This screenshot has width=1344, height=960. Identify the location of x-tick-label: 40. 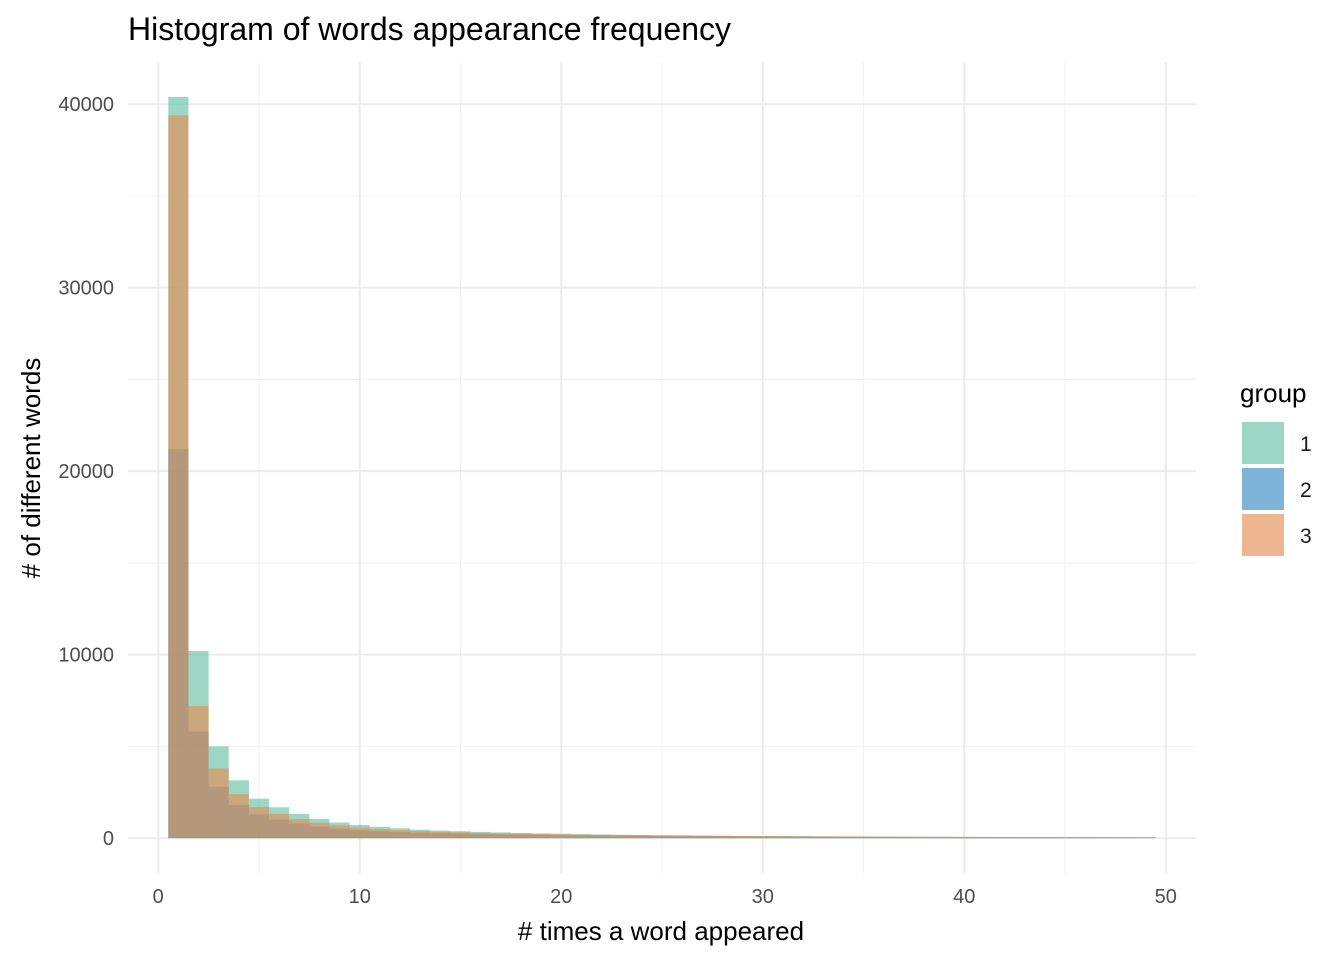
(964, 897).